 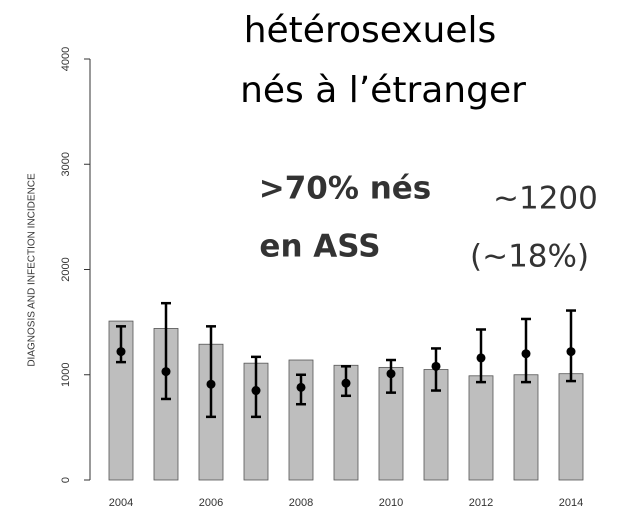 I want to click on chart-title: hétérosexuels, so click(x=370, y=30).